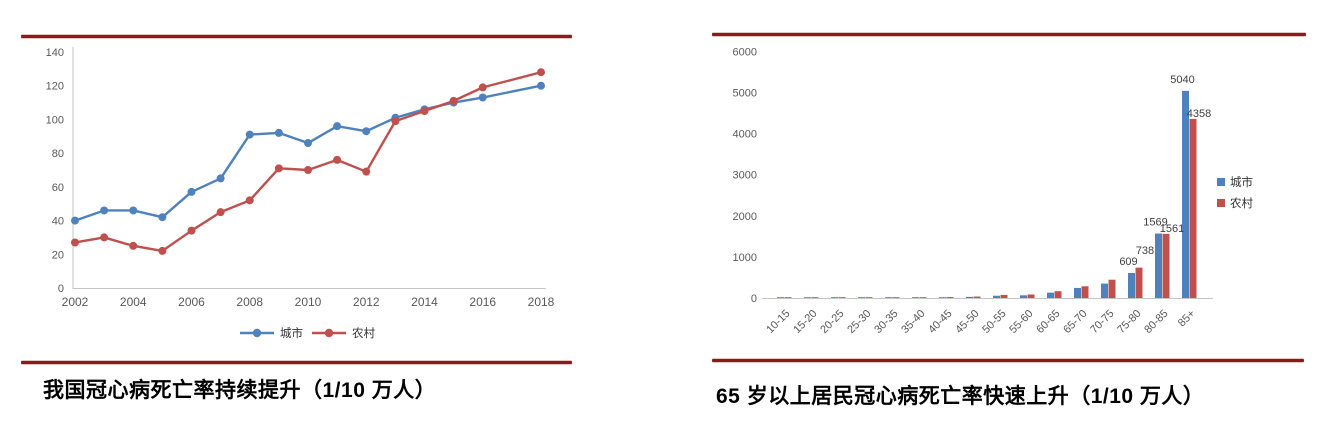 The image size is (1323, 440). I want to click on svg-text: 140, so click(55, 53).